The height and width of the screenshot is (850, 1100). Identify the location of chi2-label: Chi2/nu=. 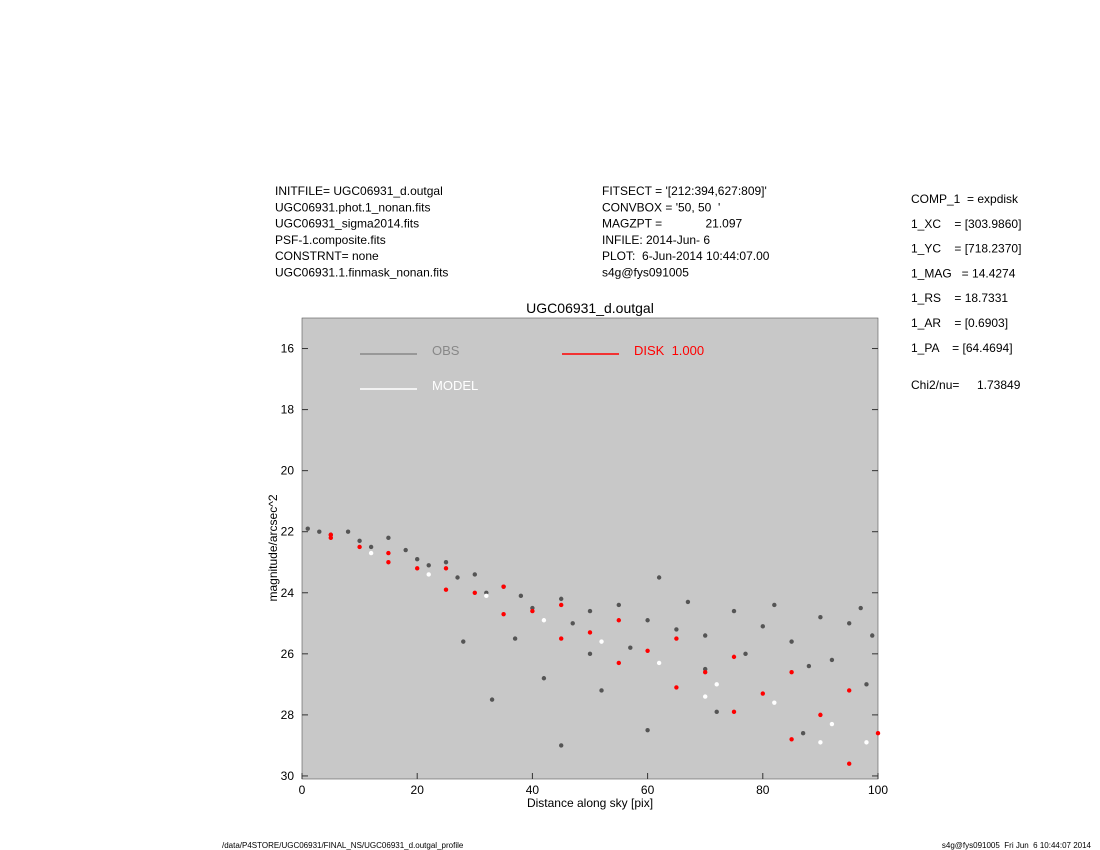
(935, 385).